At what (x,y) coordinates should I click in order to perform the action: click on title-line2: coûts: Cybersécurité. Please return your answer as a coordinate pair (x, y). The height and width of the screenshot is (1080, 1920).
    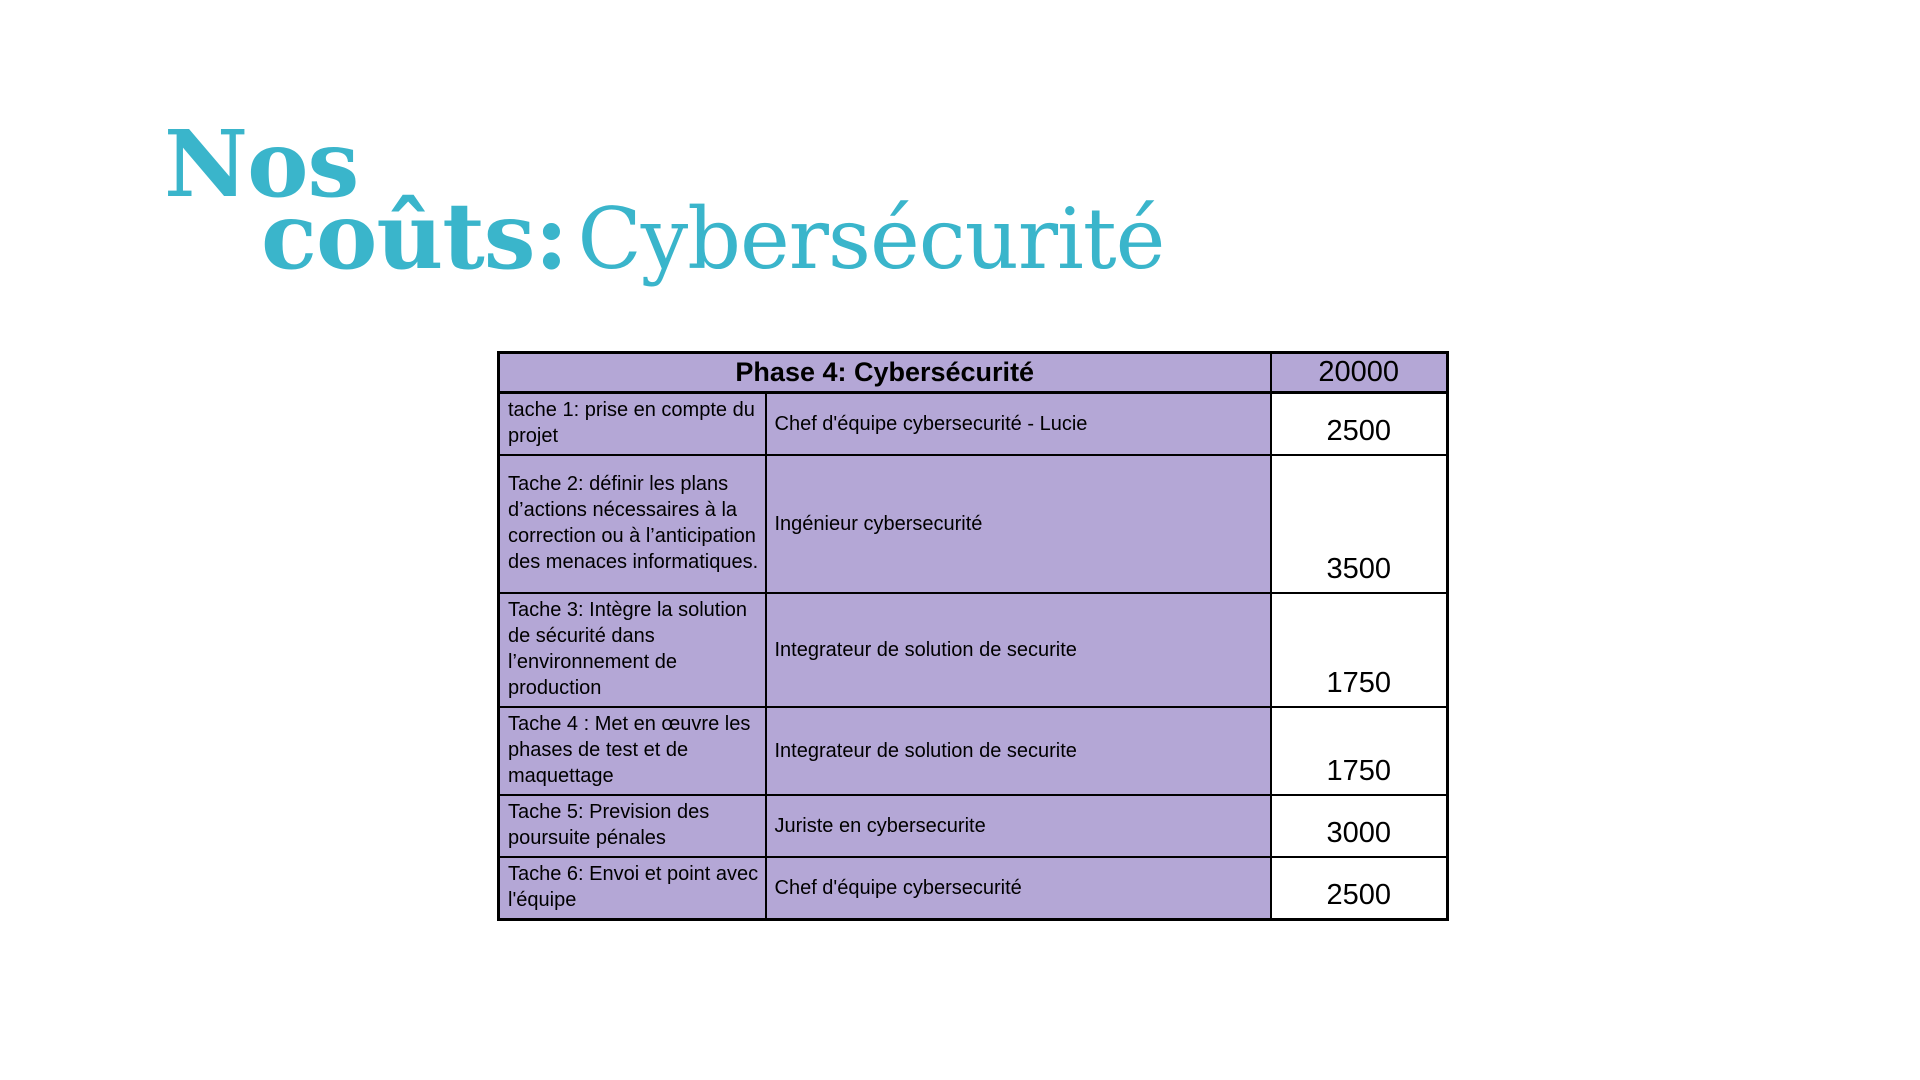
    Looking at the image, I should click on (713, 236).